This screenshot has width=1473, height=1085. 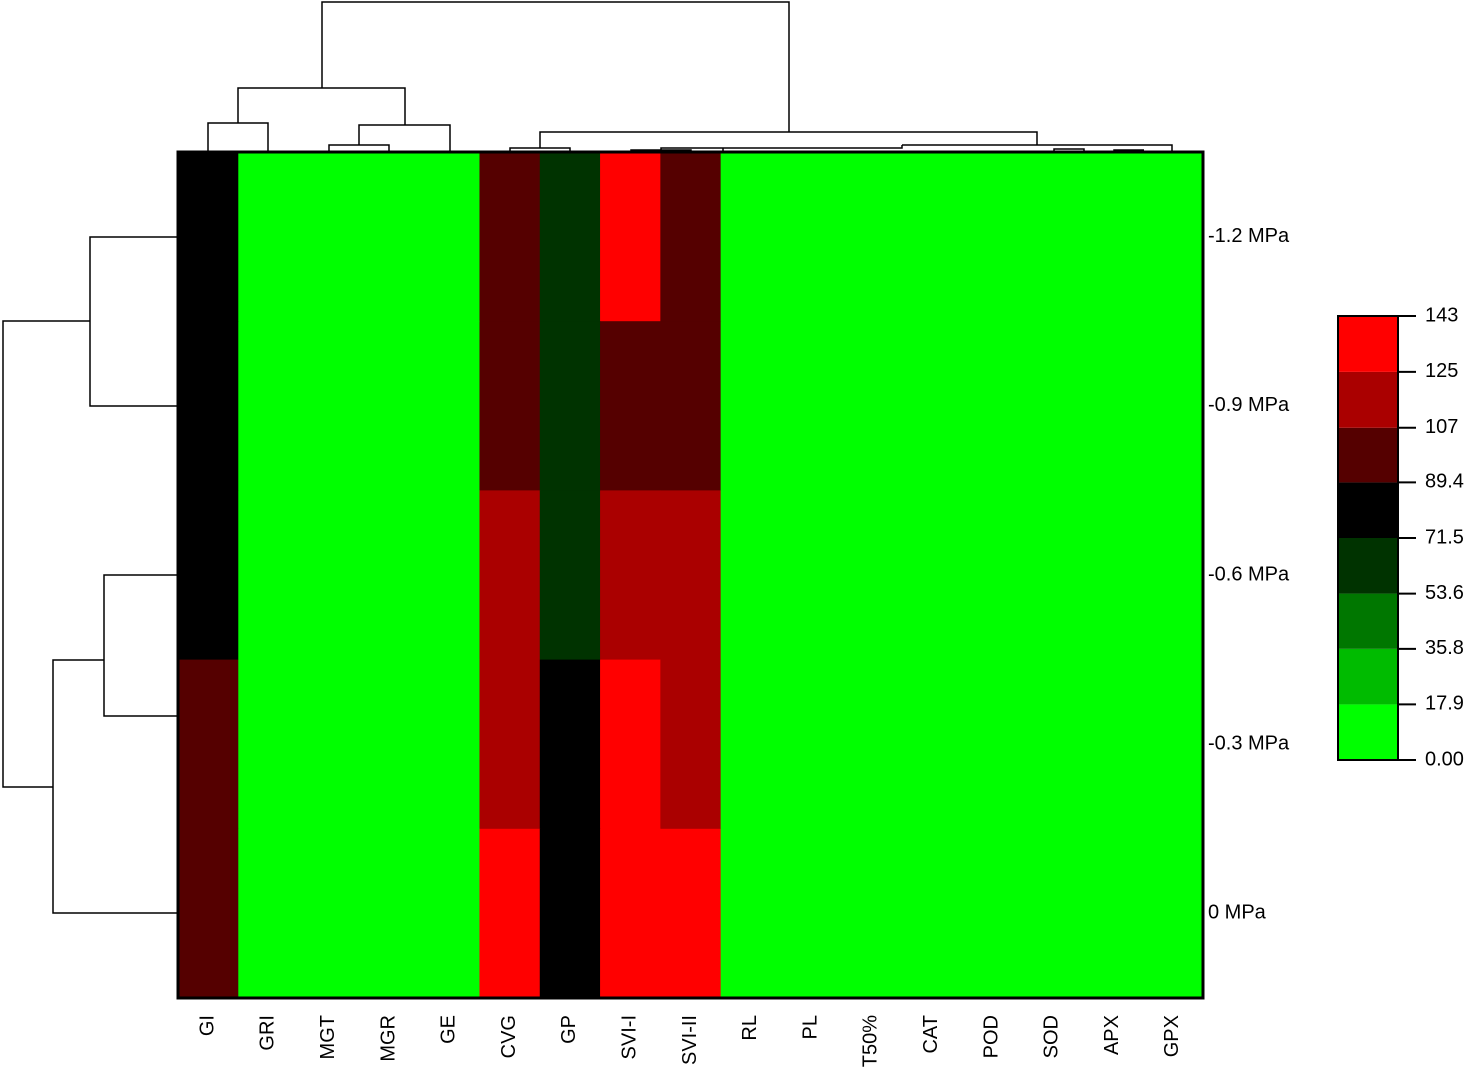 What do you see at coordinates (449, 1029) in the screenshot?
I see `column-label: GE` at bounding box center [449, 1029].